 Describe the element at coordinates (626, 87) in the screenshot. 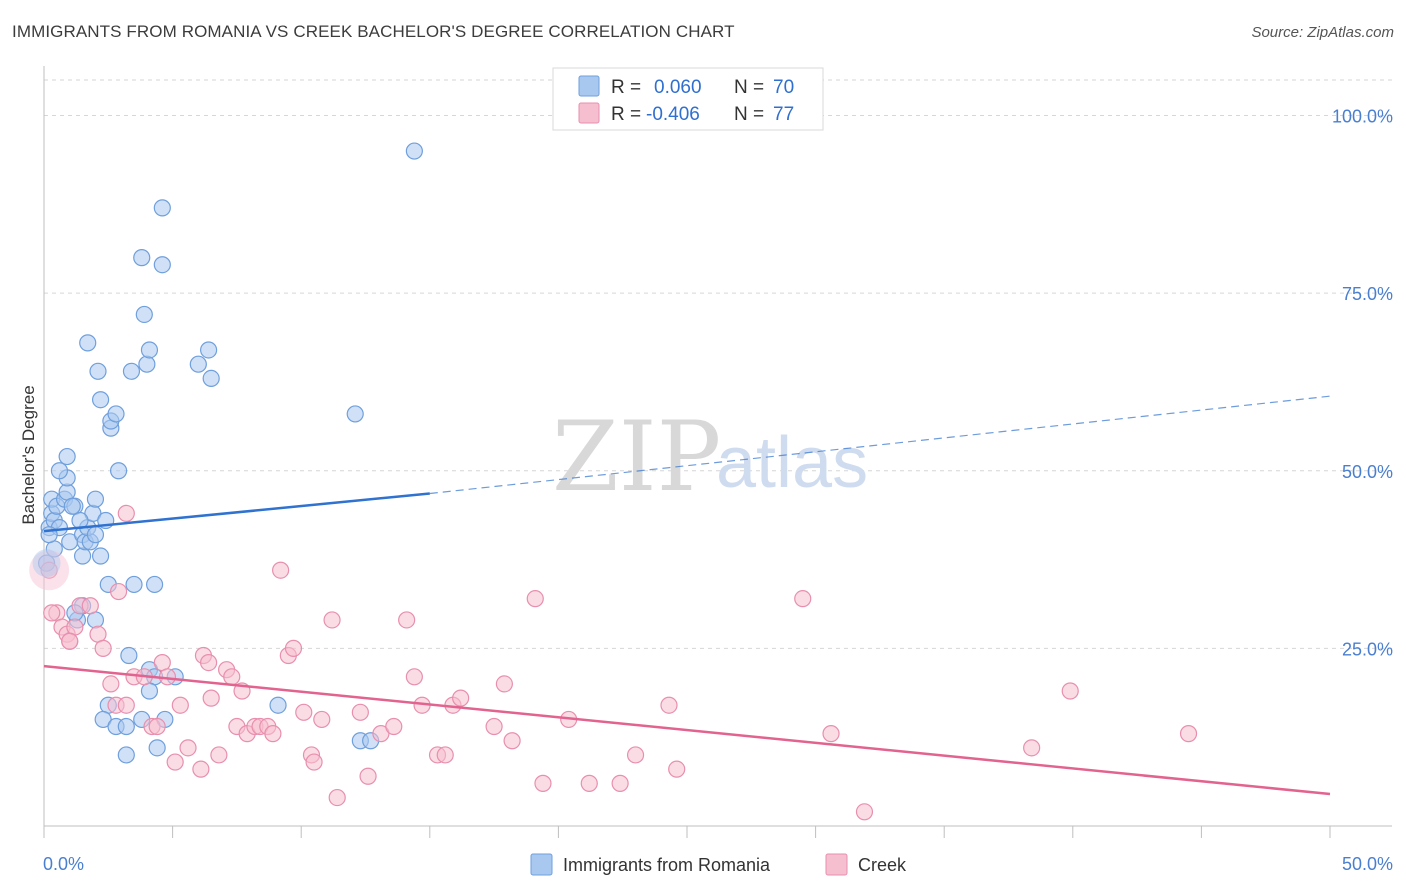

I see `legend-r-label-romania: R =` at that location.